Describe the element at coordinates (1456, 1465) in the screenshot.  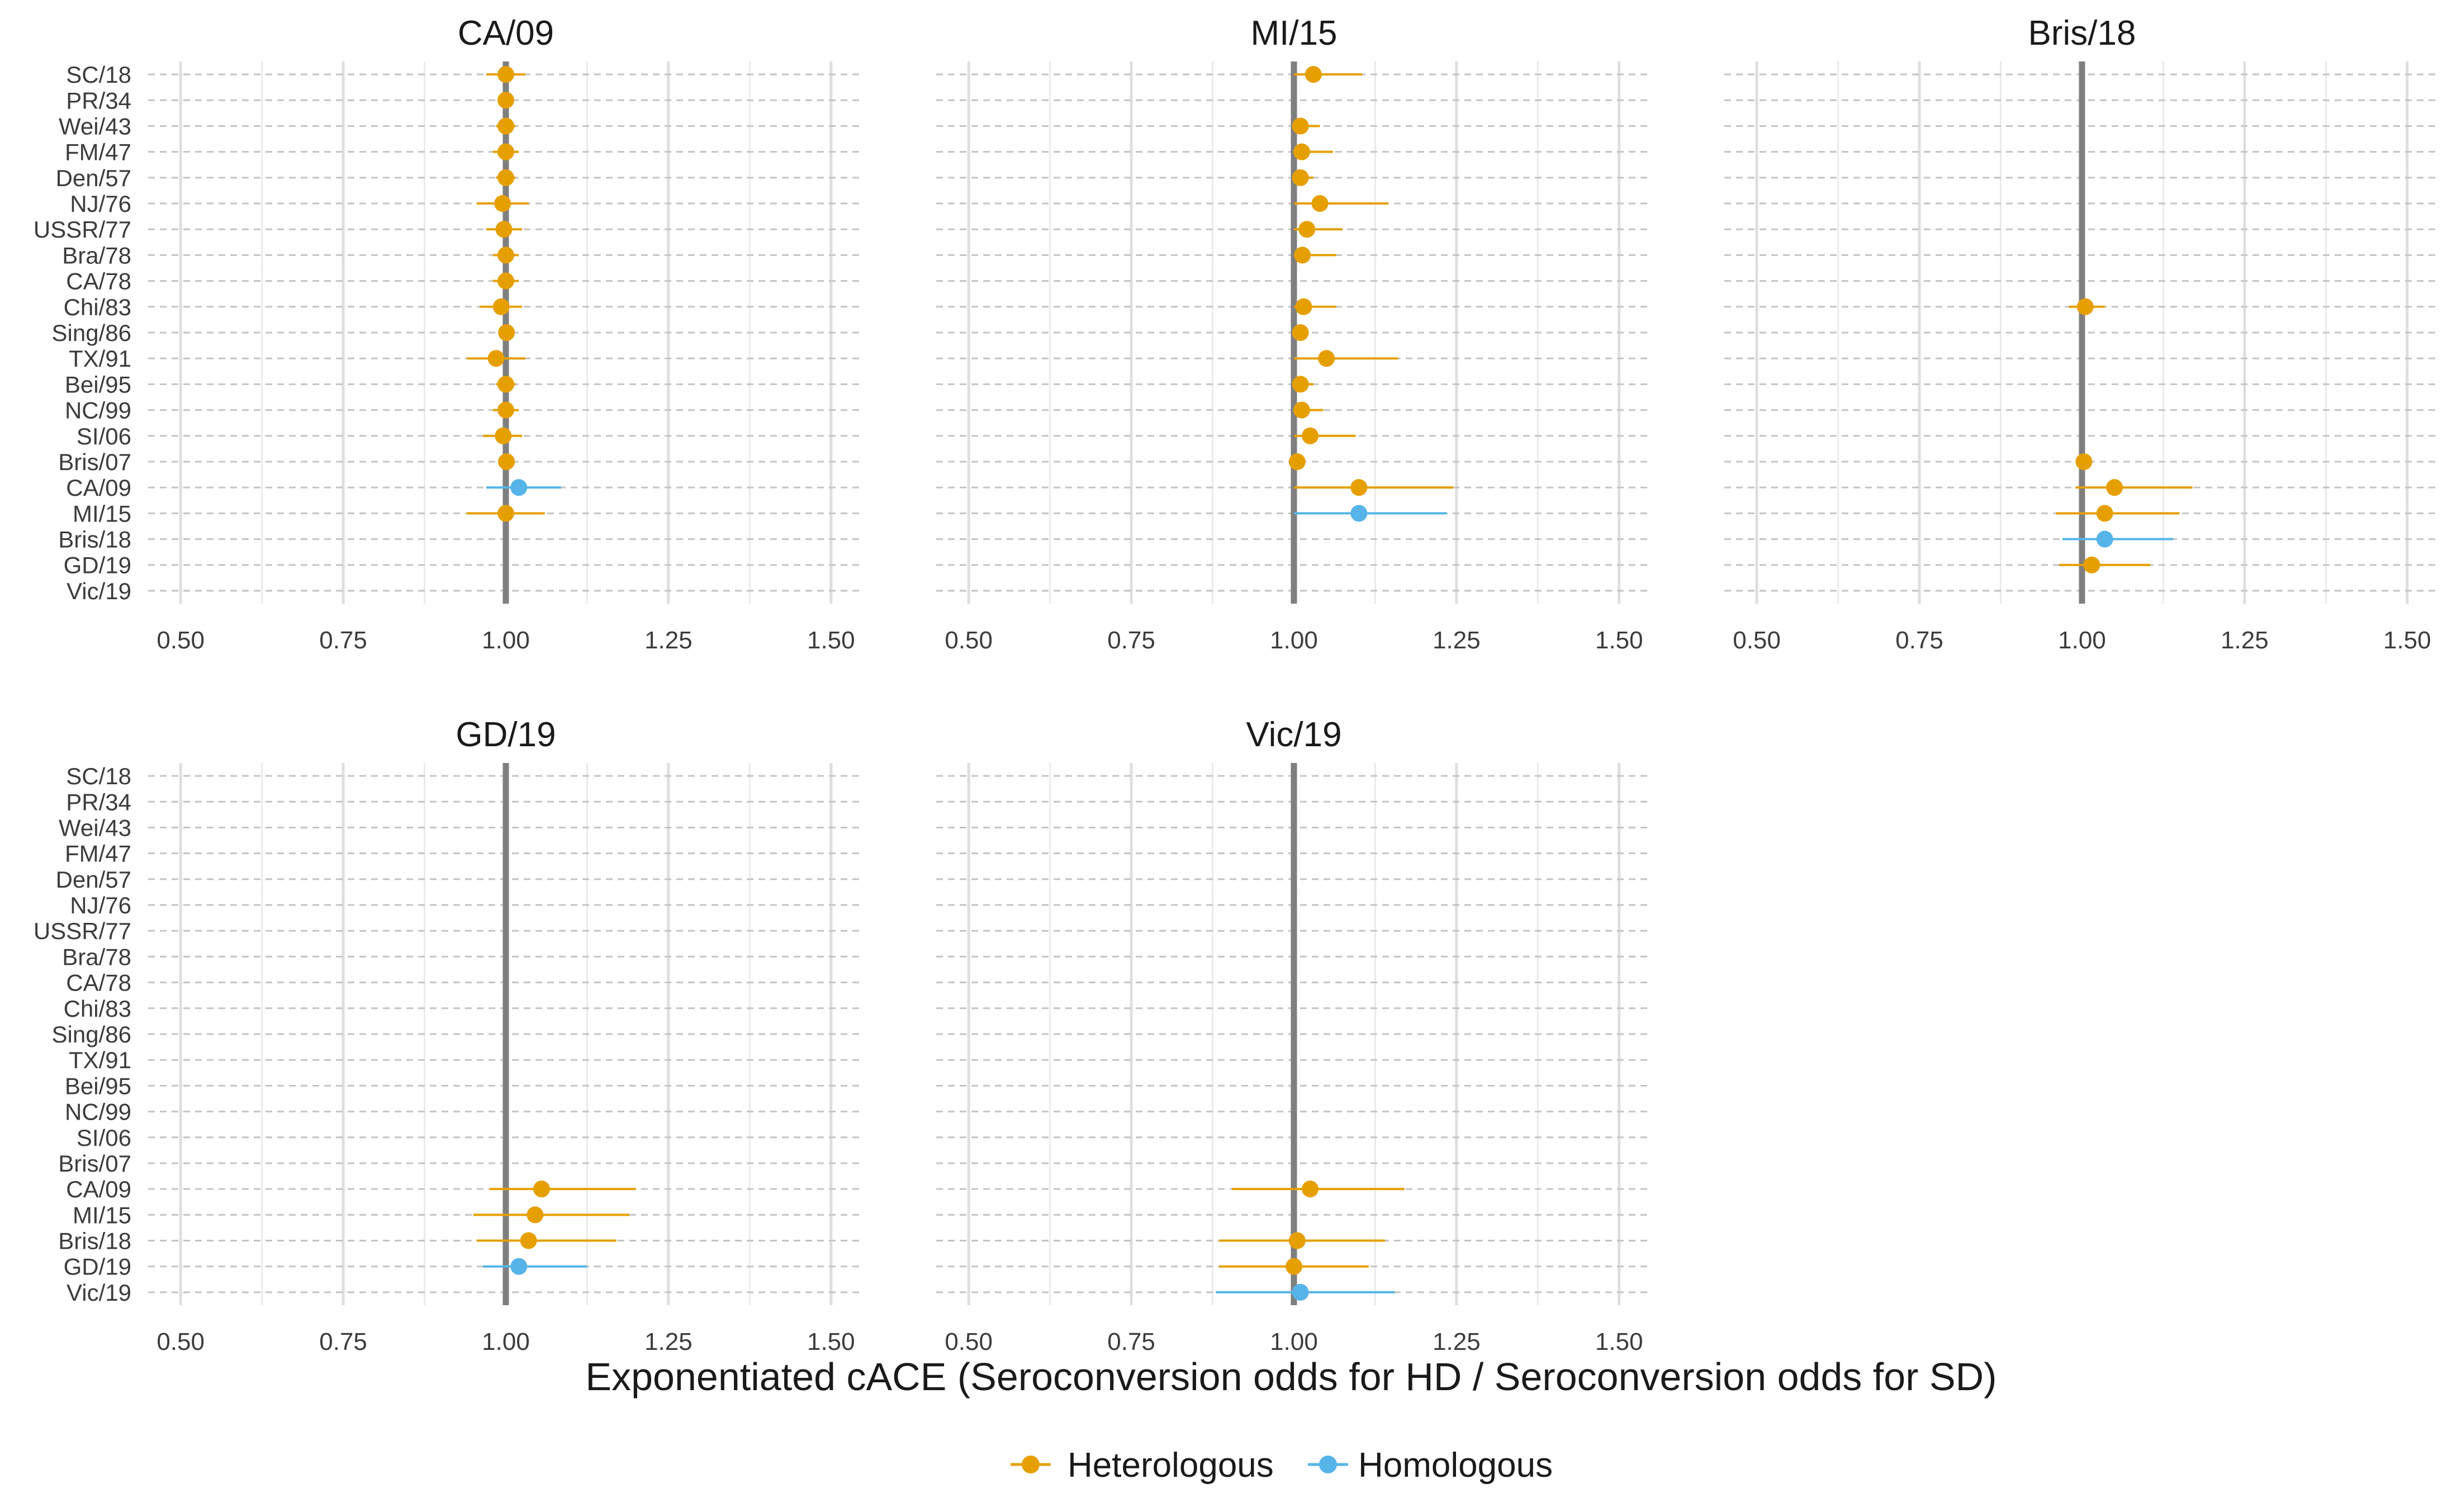
I see `legend-label: Homologous` at that location.